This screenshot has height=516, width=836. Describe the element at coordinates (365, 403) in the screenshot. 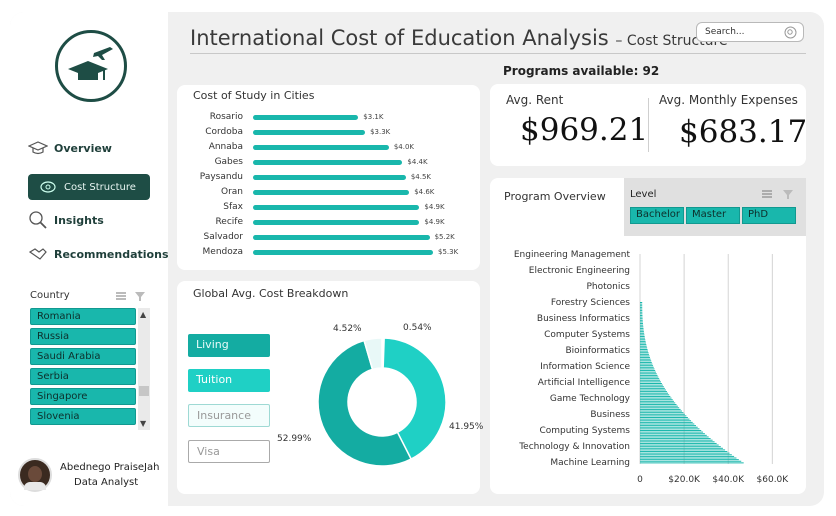

I see `donut-slice-living` at that location.